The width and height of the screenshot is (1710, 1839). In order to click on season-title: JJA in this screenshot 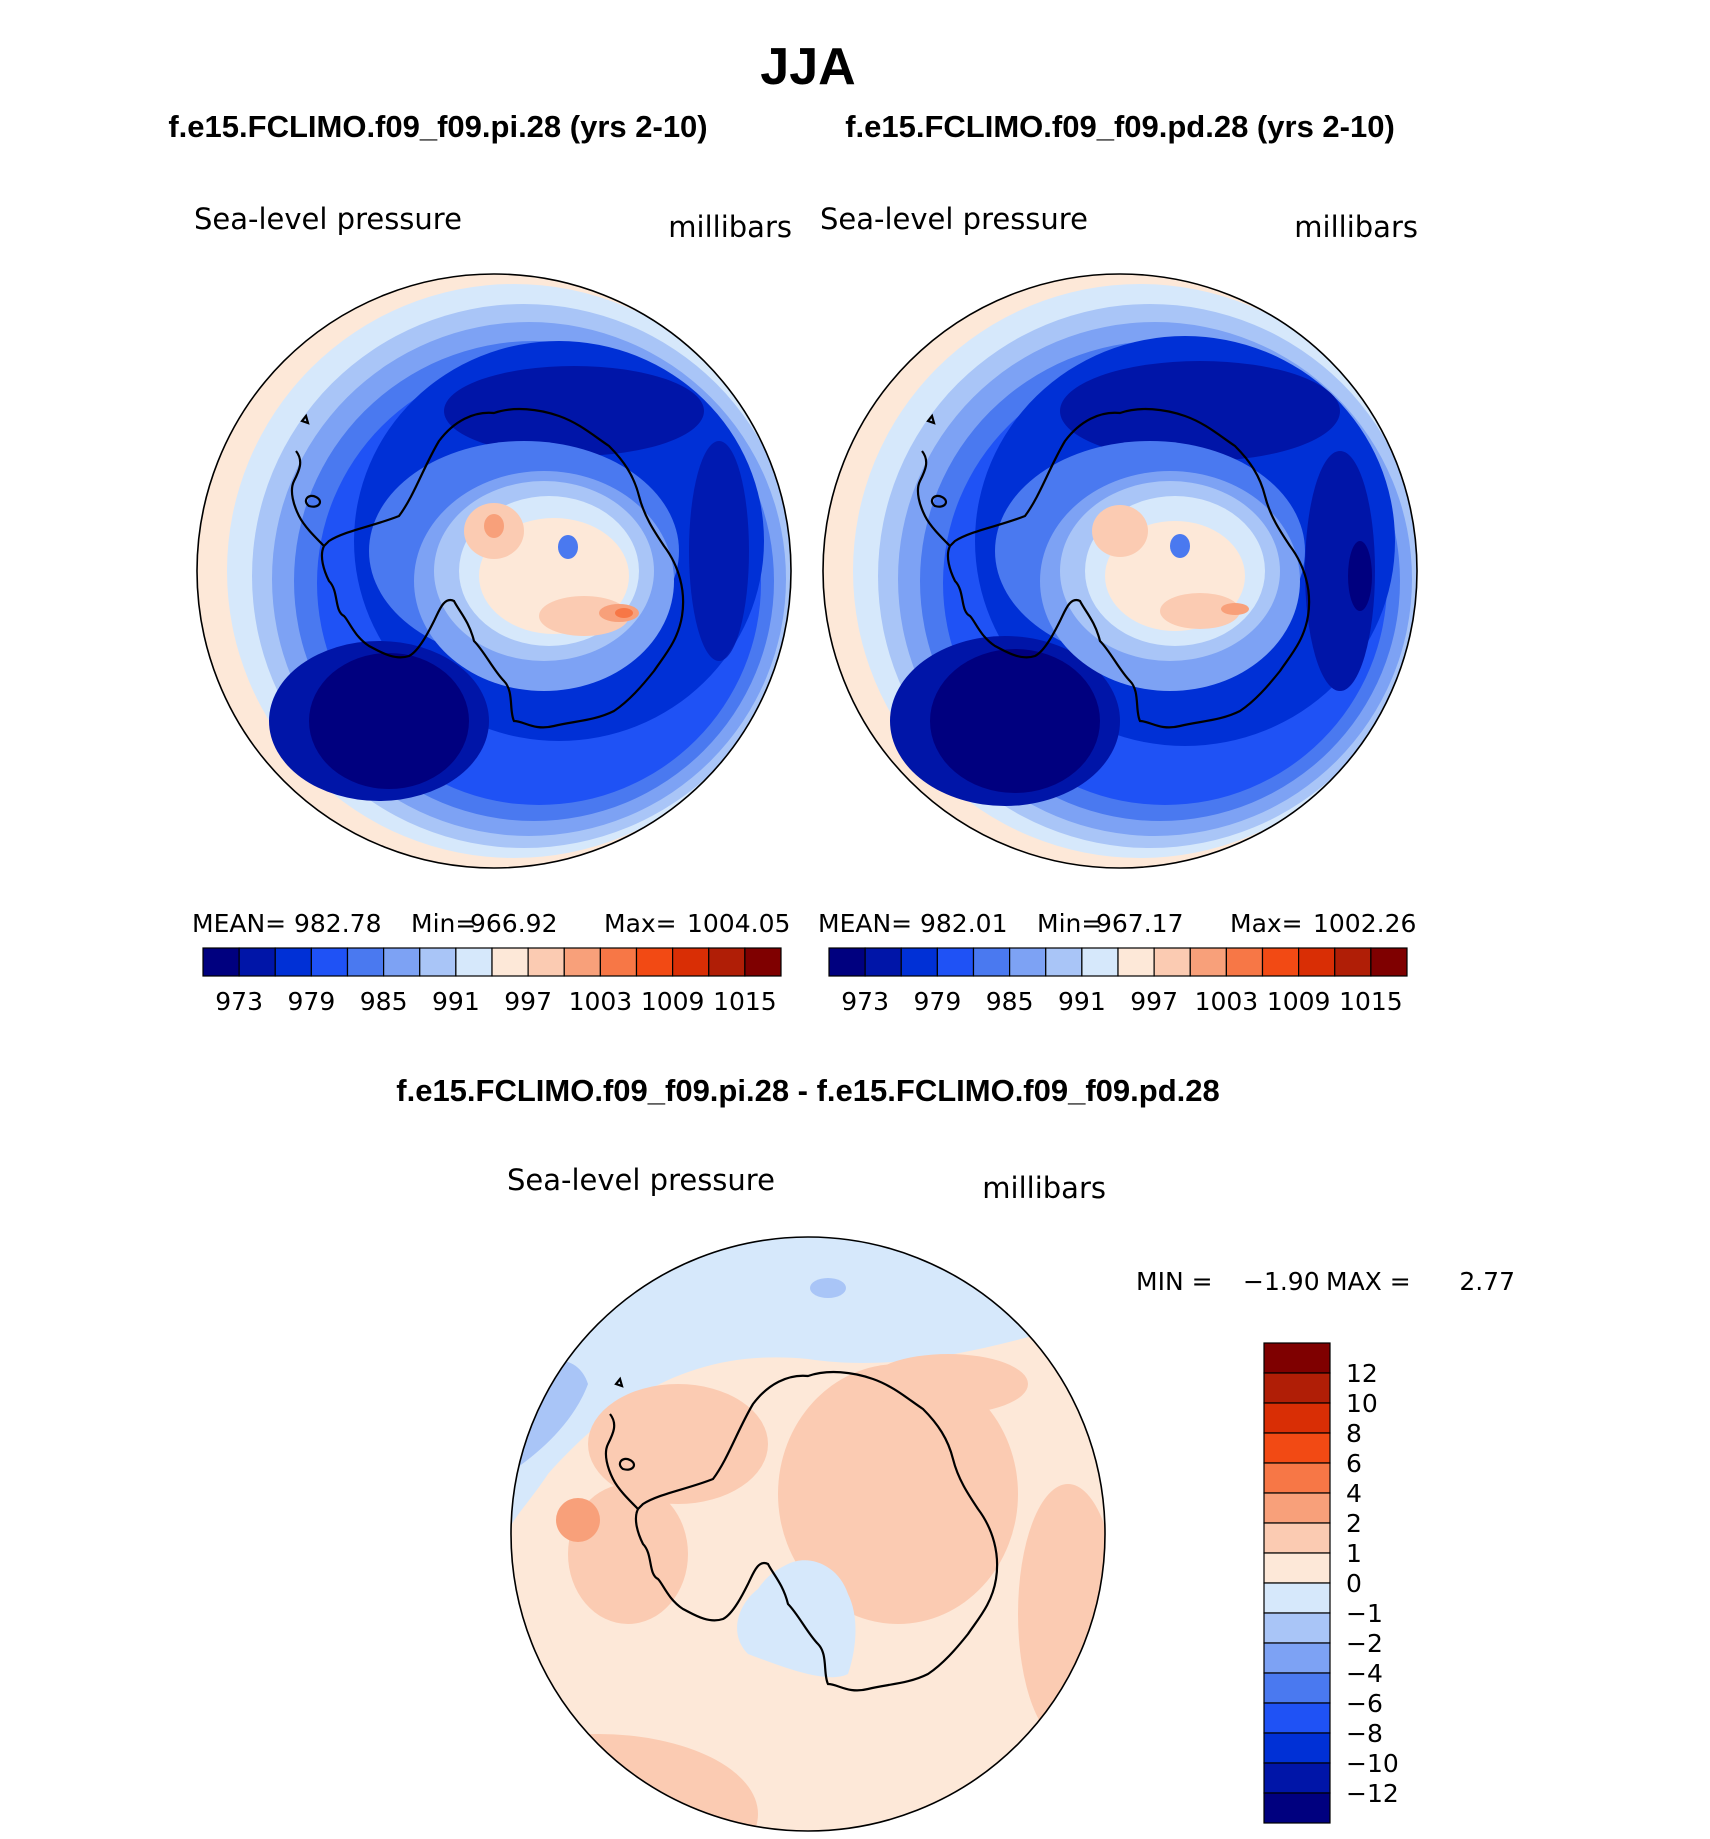, I will do `click(807, 67)`.